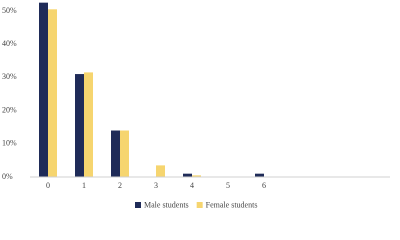  Describe the element at coordinates (9, 109) in the screenshot. I see `y-tick-label: 20%` at that location.